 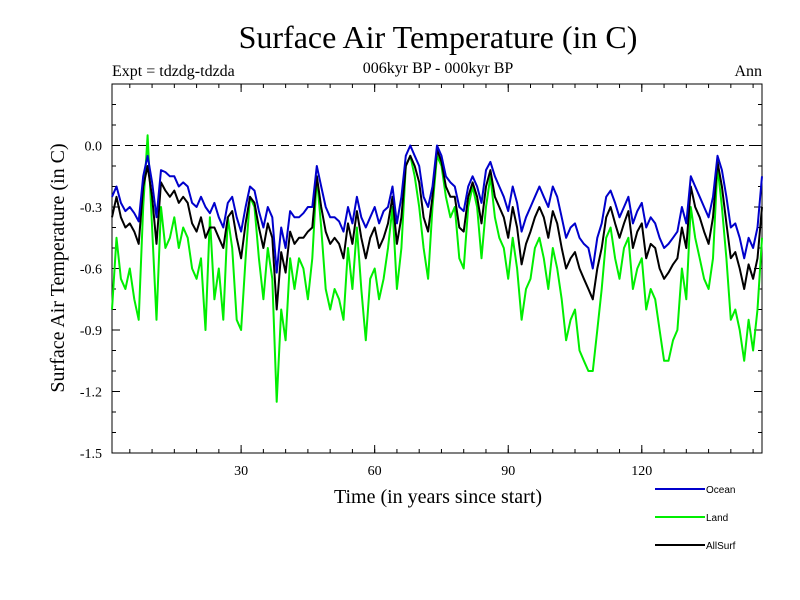 What do you see at coordinates (91, 393) in the screenshot?
I see `y-tick-label: -1.2` at bounding box center [91, 393].